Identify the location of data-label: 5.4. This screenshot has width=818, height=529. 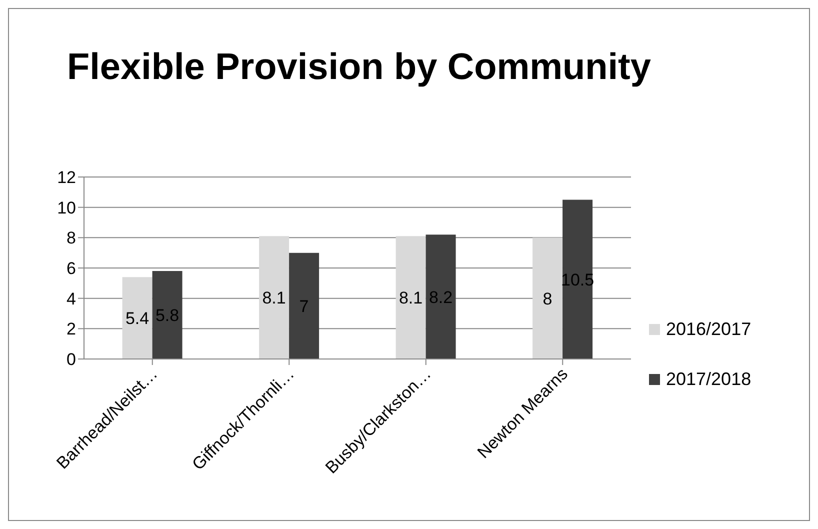
(137, 318).